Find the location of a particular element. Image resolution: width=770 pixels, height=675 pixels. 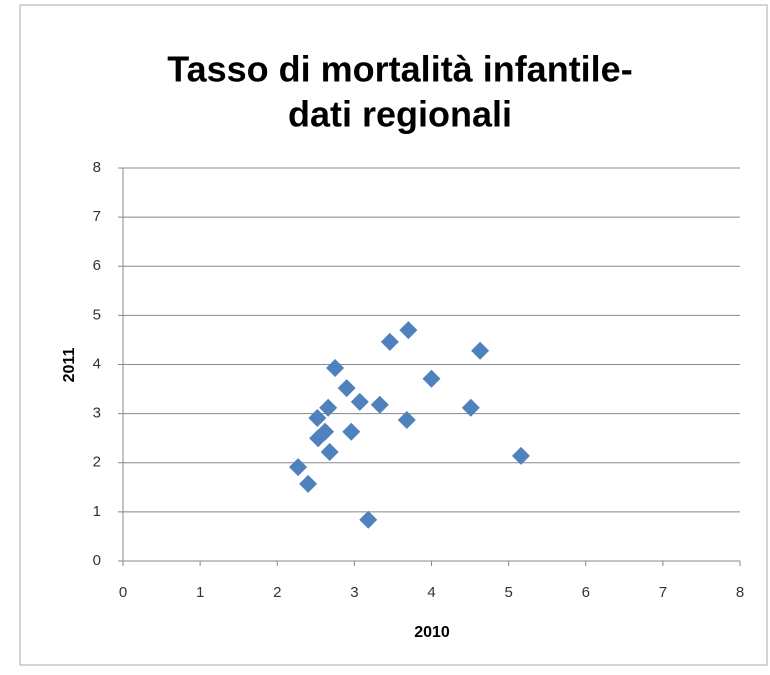

y-tick-label: 5 is located at coordinates (97, 314).